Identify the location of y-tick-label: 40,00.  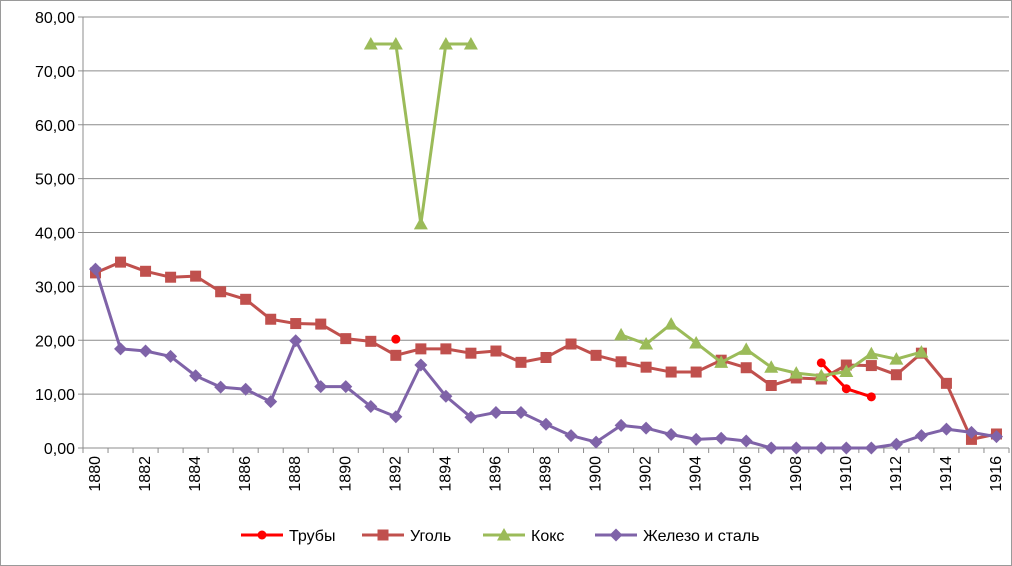
(55, 234).